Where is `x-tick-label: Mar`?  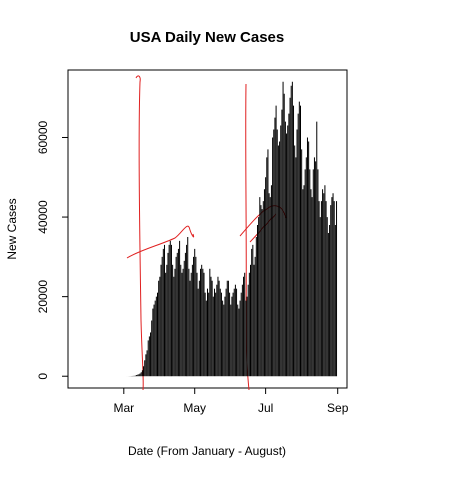 x-tick-label: Mar is located at coordinates (123, 408).